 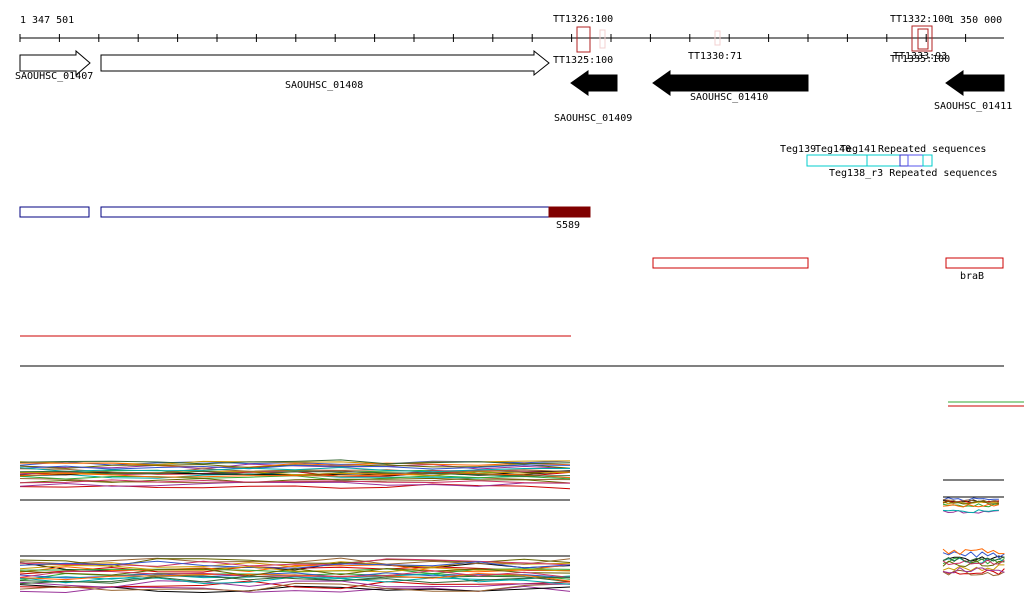 I want to click on repeat-label: Teg139, so click(x=798, y=149).